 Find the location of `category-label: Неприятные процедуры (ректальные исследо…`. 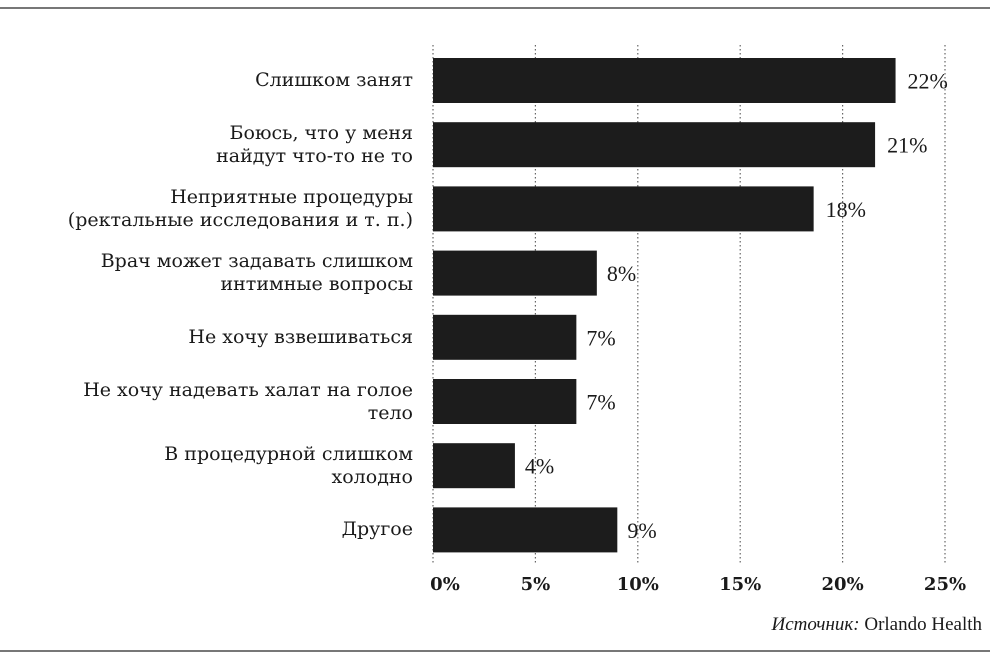

category-label: Неприятные процедуры (ректальные исследо… is located at coordinates (240, 208).